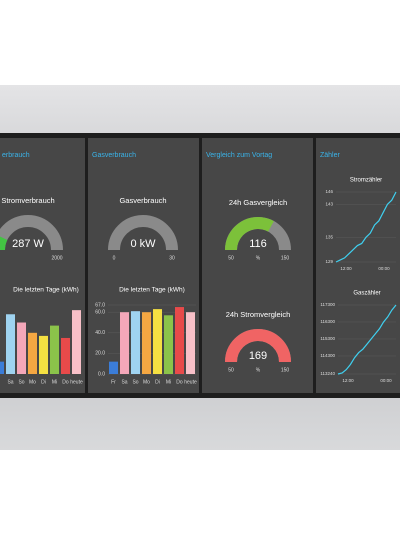  I want to click on line-title: Gaszähler, so click(366, 294).